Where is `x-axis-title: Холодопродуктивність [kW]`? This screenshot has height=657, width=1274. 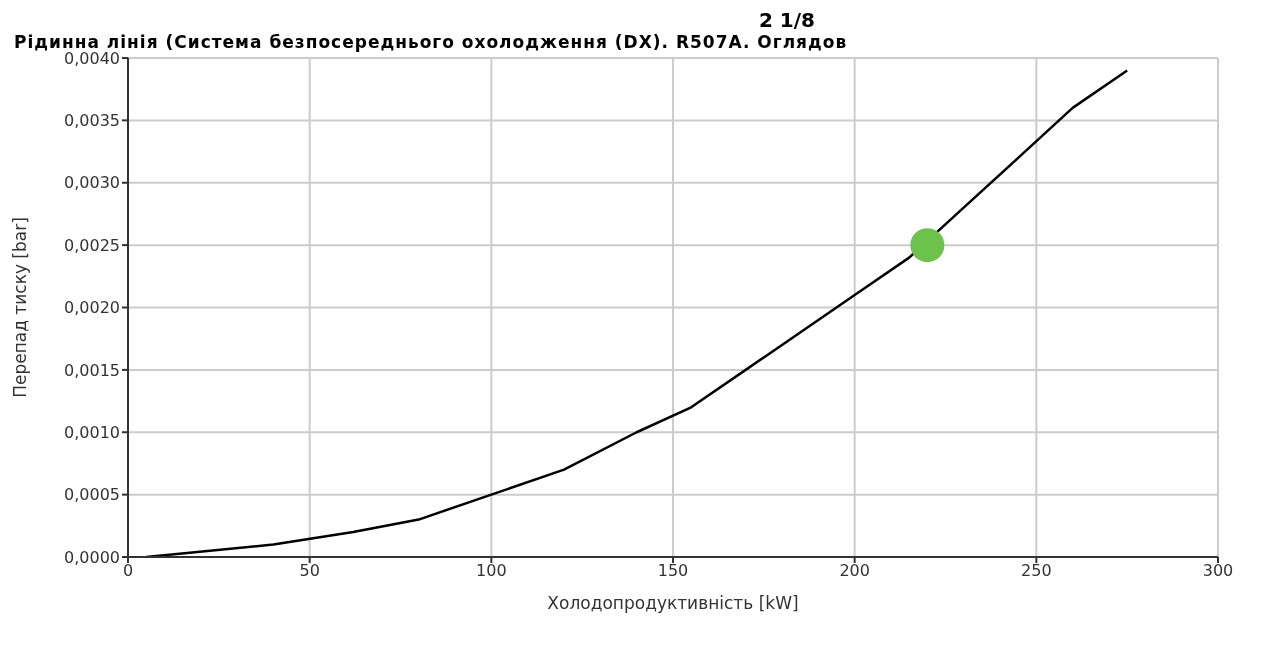
x-axis-title: Холодопродуктивність [kW] is located at coordinates (673, 603).